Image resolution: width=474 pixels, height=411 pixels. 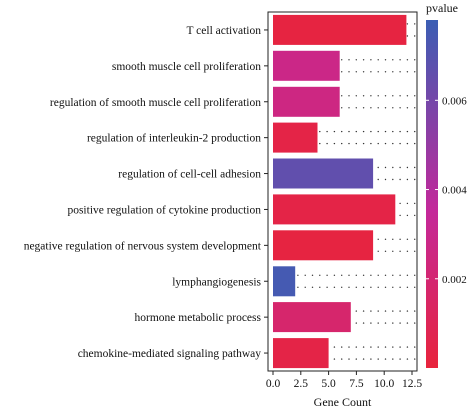 What do you see at coordinates (198, 318) in the screenshot?
I see `category-label: hormone metabolic process` at bounding box center [198, 318].